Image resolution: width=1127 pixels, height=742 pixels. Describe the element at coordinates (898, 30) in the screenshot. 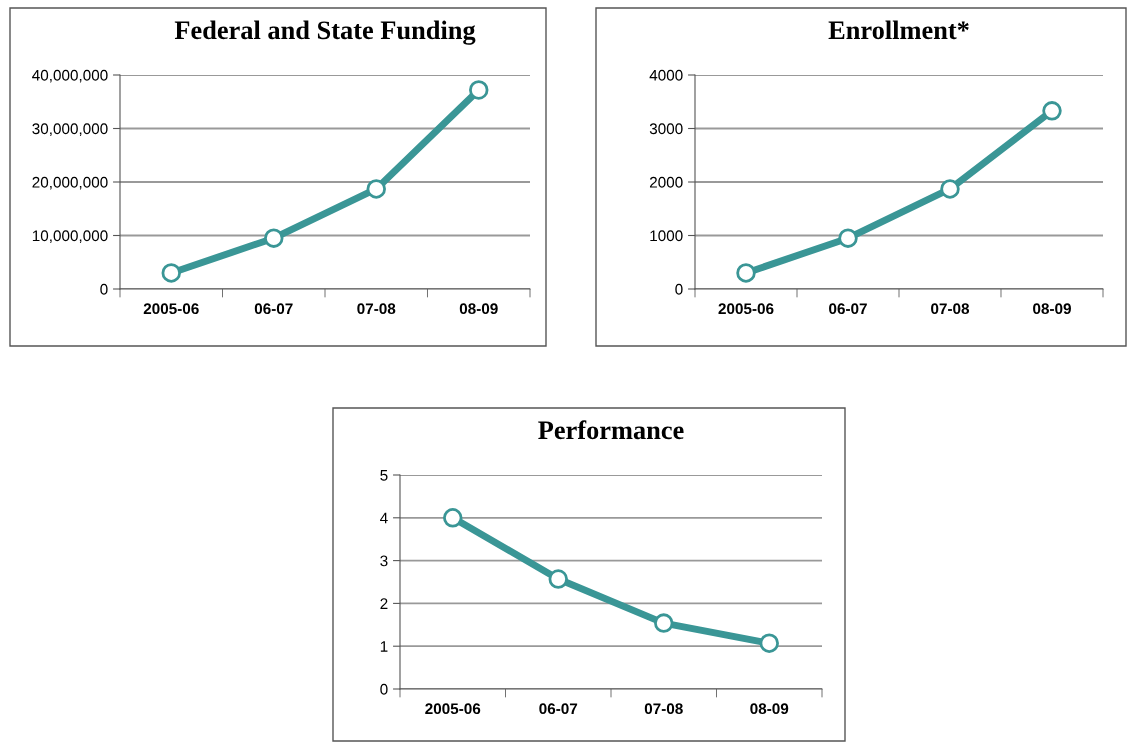

I see `chart-title: Enrollment*` at that location.